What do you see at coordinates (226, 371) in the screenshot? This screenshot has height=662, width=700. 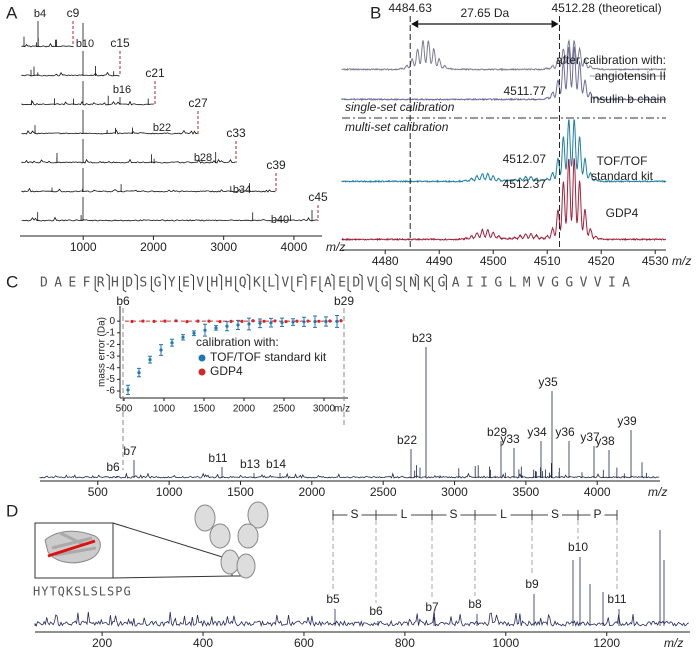 I see `legend-label: GDP4` at bounding box center [226, 371].